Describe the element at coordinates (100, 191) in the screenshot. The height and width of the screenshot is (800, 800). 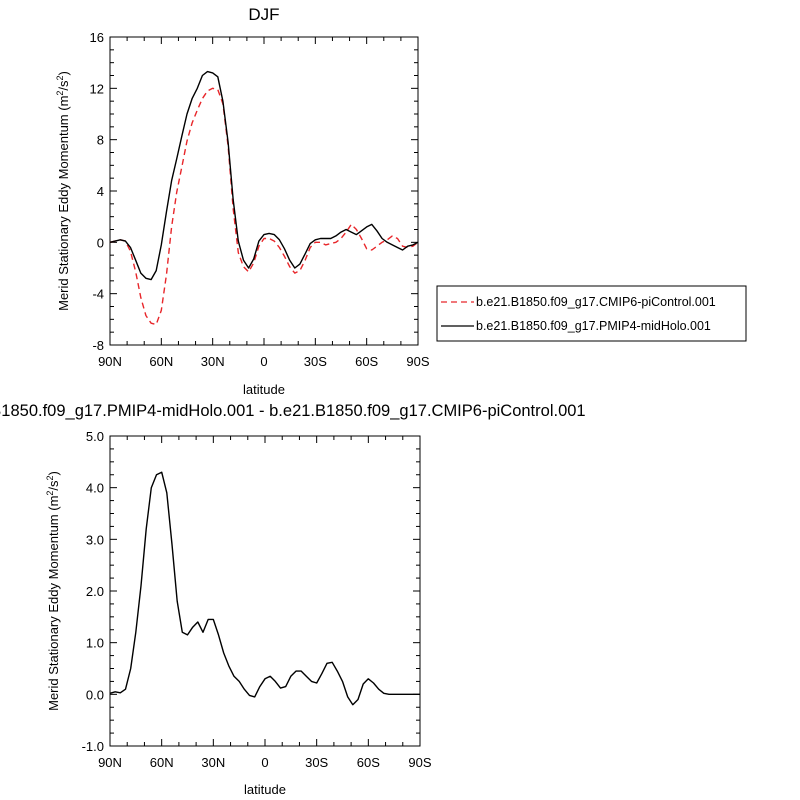
I see `top-ytick-label: 4` at that location.